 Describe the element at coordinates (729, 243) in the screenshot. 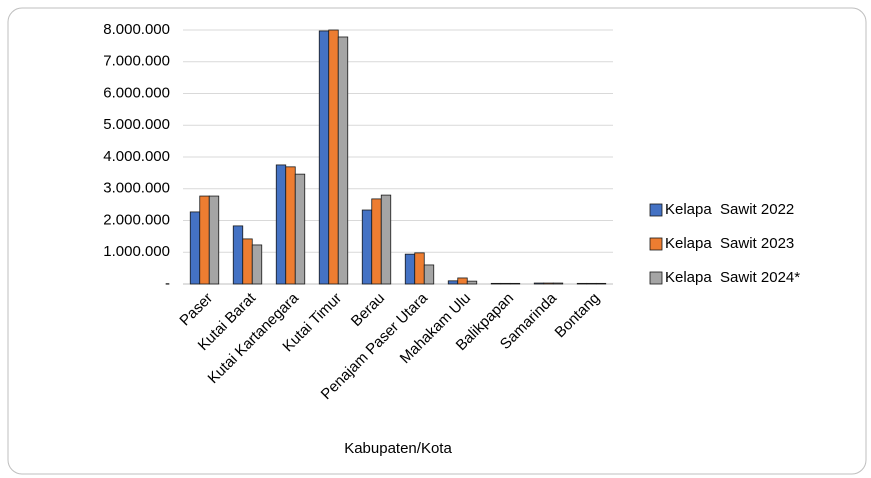

I see `legend-label: Kelapa Sawit 2023` at that location.